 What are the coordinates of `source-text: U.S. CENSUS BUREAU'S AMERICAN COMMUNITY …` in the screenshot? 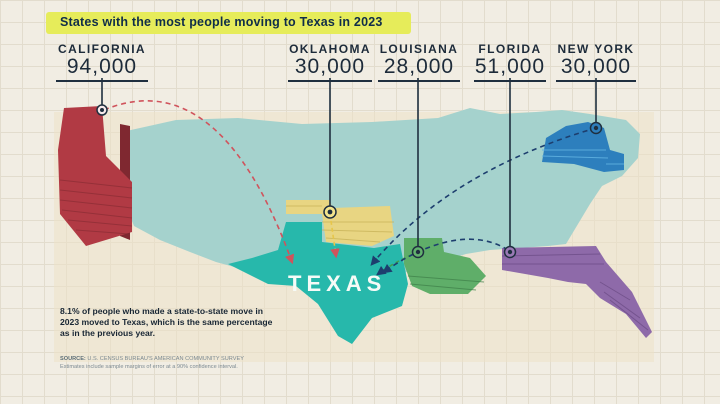 It's located at (165, 359).